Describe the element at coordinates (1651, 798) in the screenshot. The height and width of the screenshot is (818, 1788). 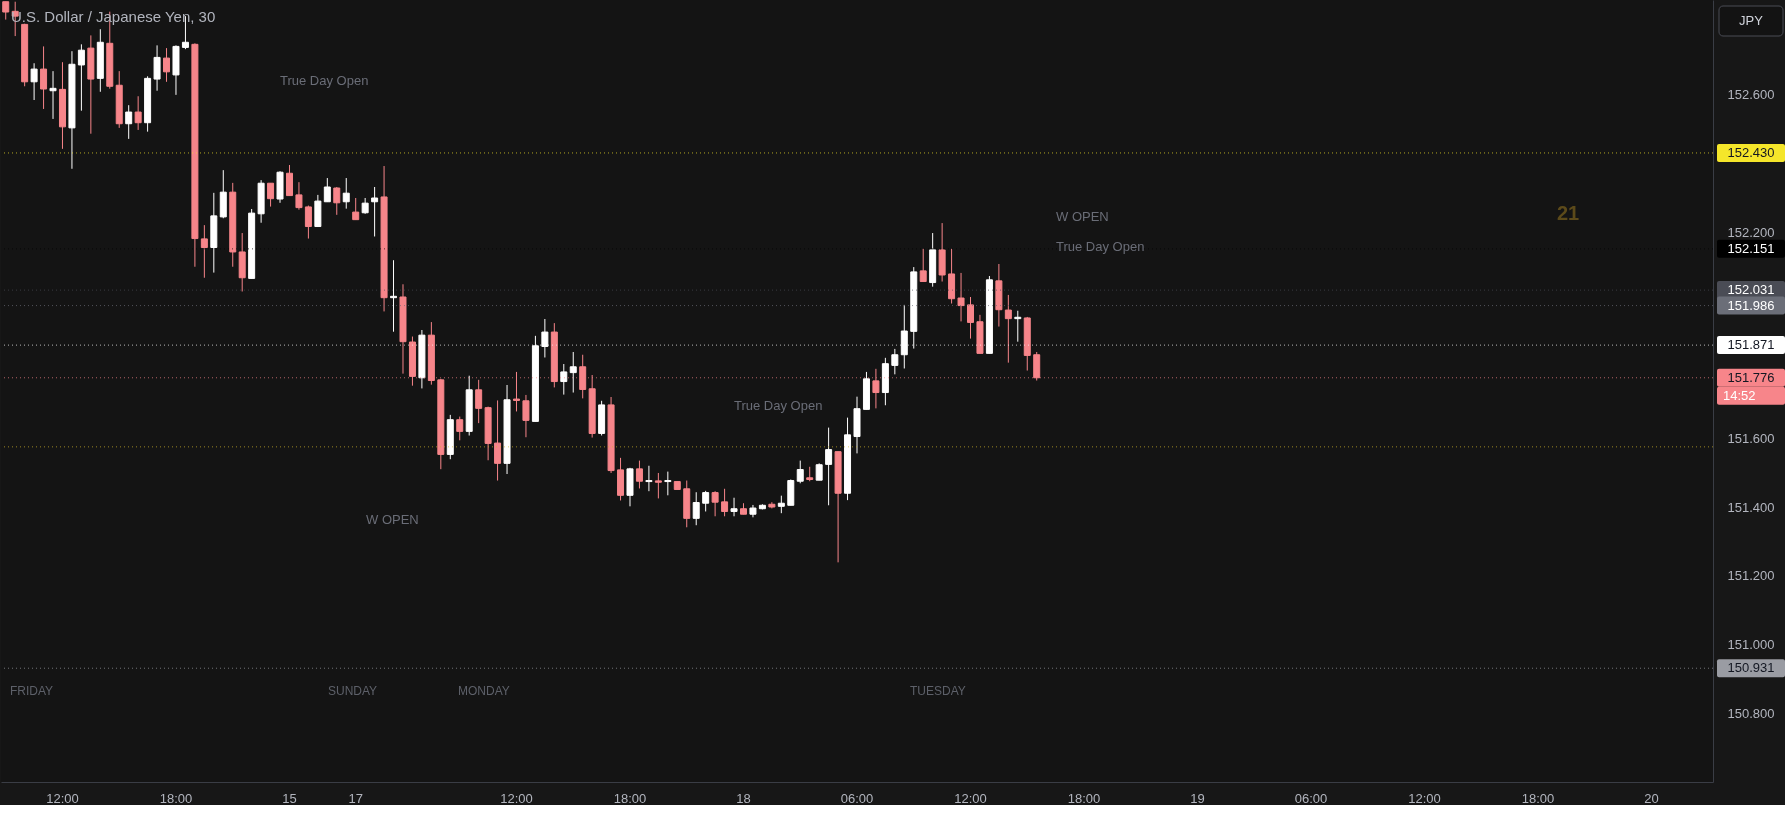
I see `x-tick-label: 20` at that location.